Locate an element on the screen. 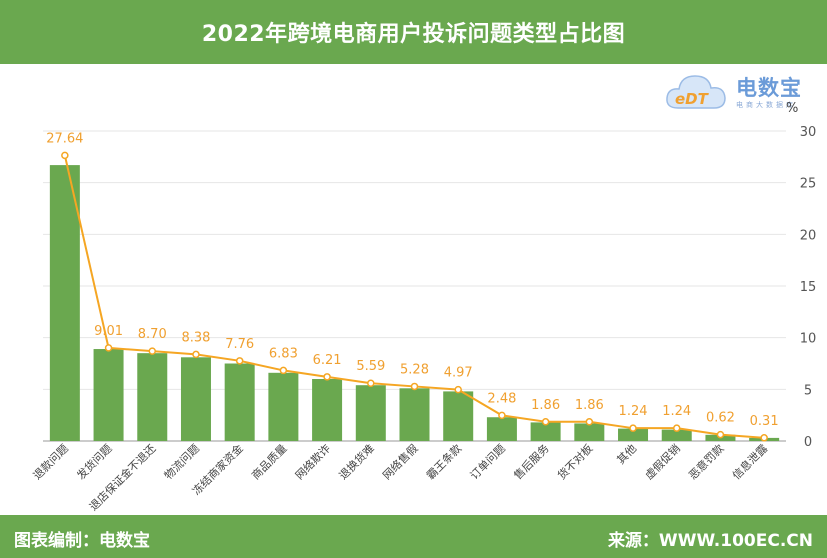 This screenshot has width=827, height=558. value-label: 0.62 is located at coordinates (720, 418).